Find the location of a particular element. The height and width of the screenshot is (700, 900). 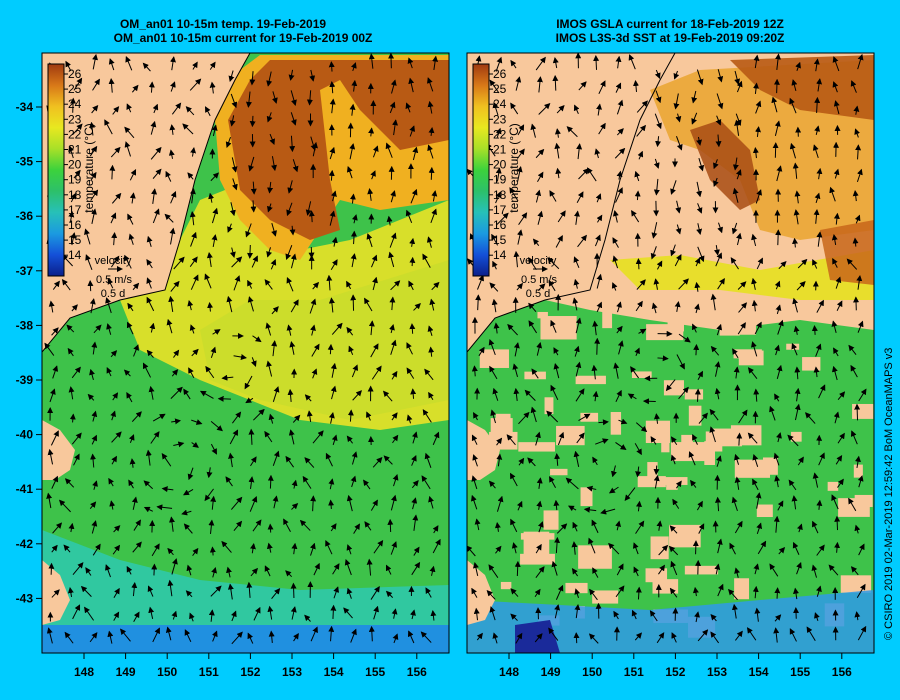

longitude-tick-label: 156 is located at coordinates (417, 672).